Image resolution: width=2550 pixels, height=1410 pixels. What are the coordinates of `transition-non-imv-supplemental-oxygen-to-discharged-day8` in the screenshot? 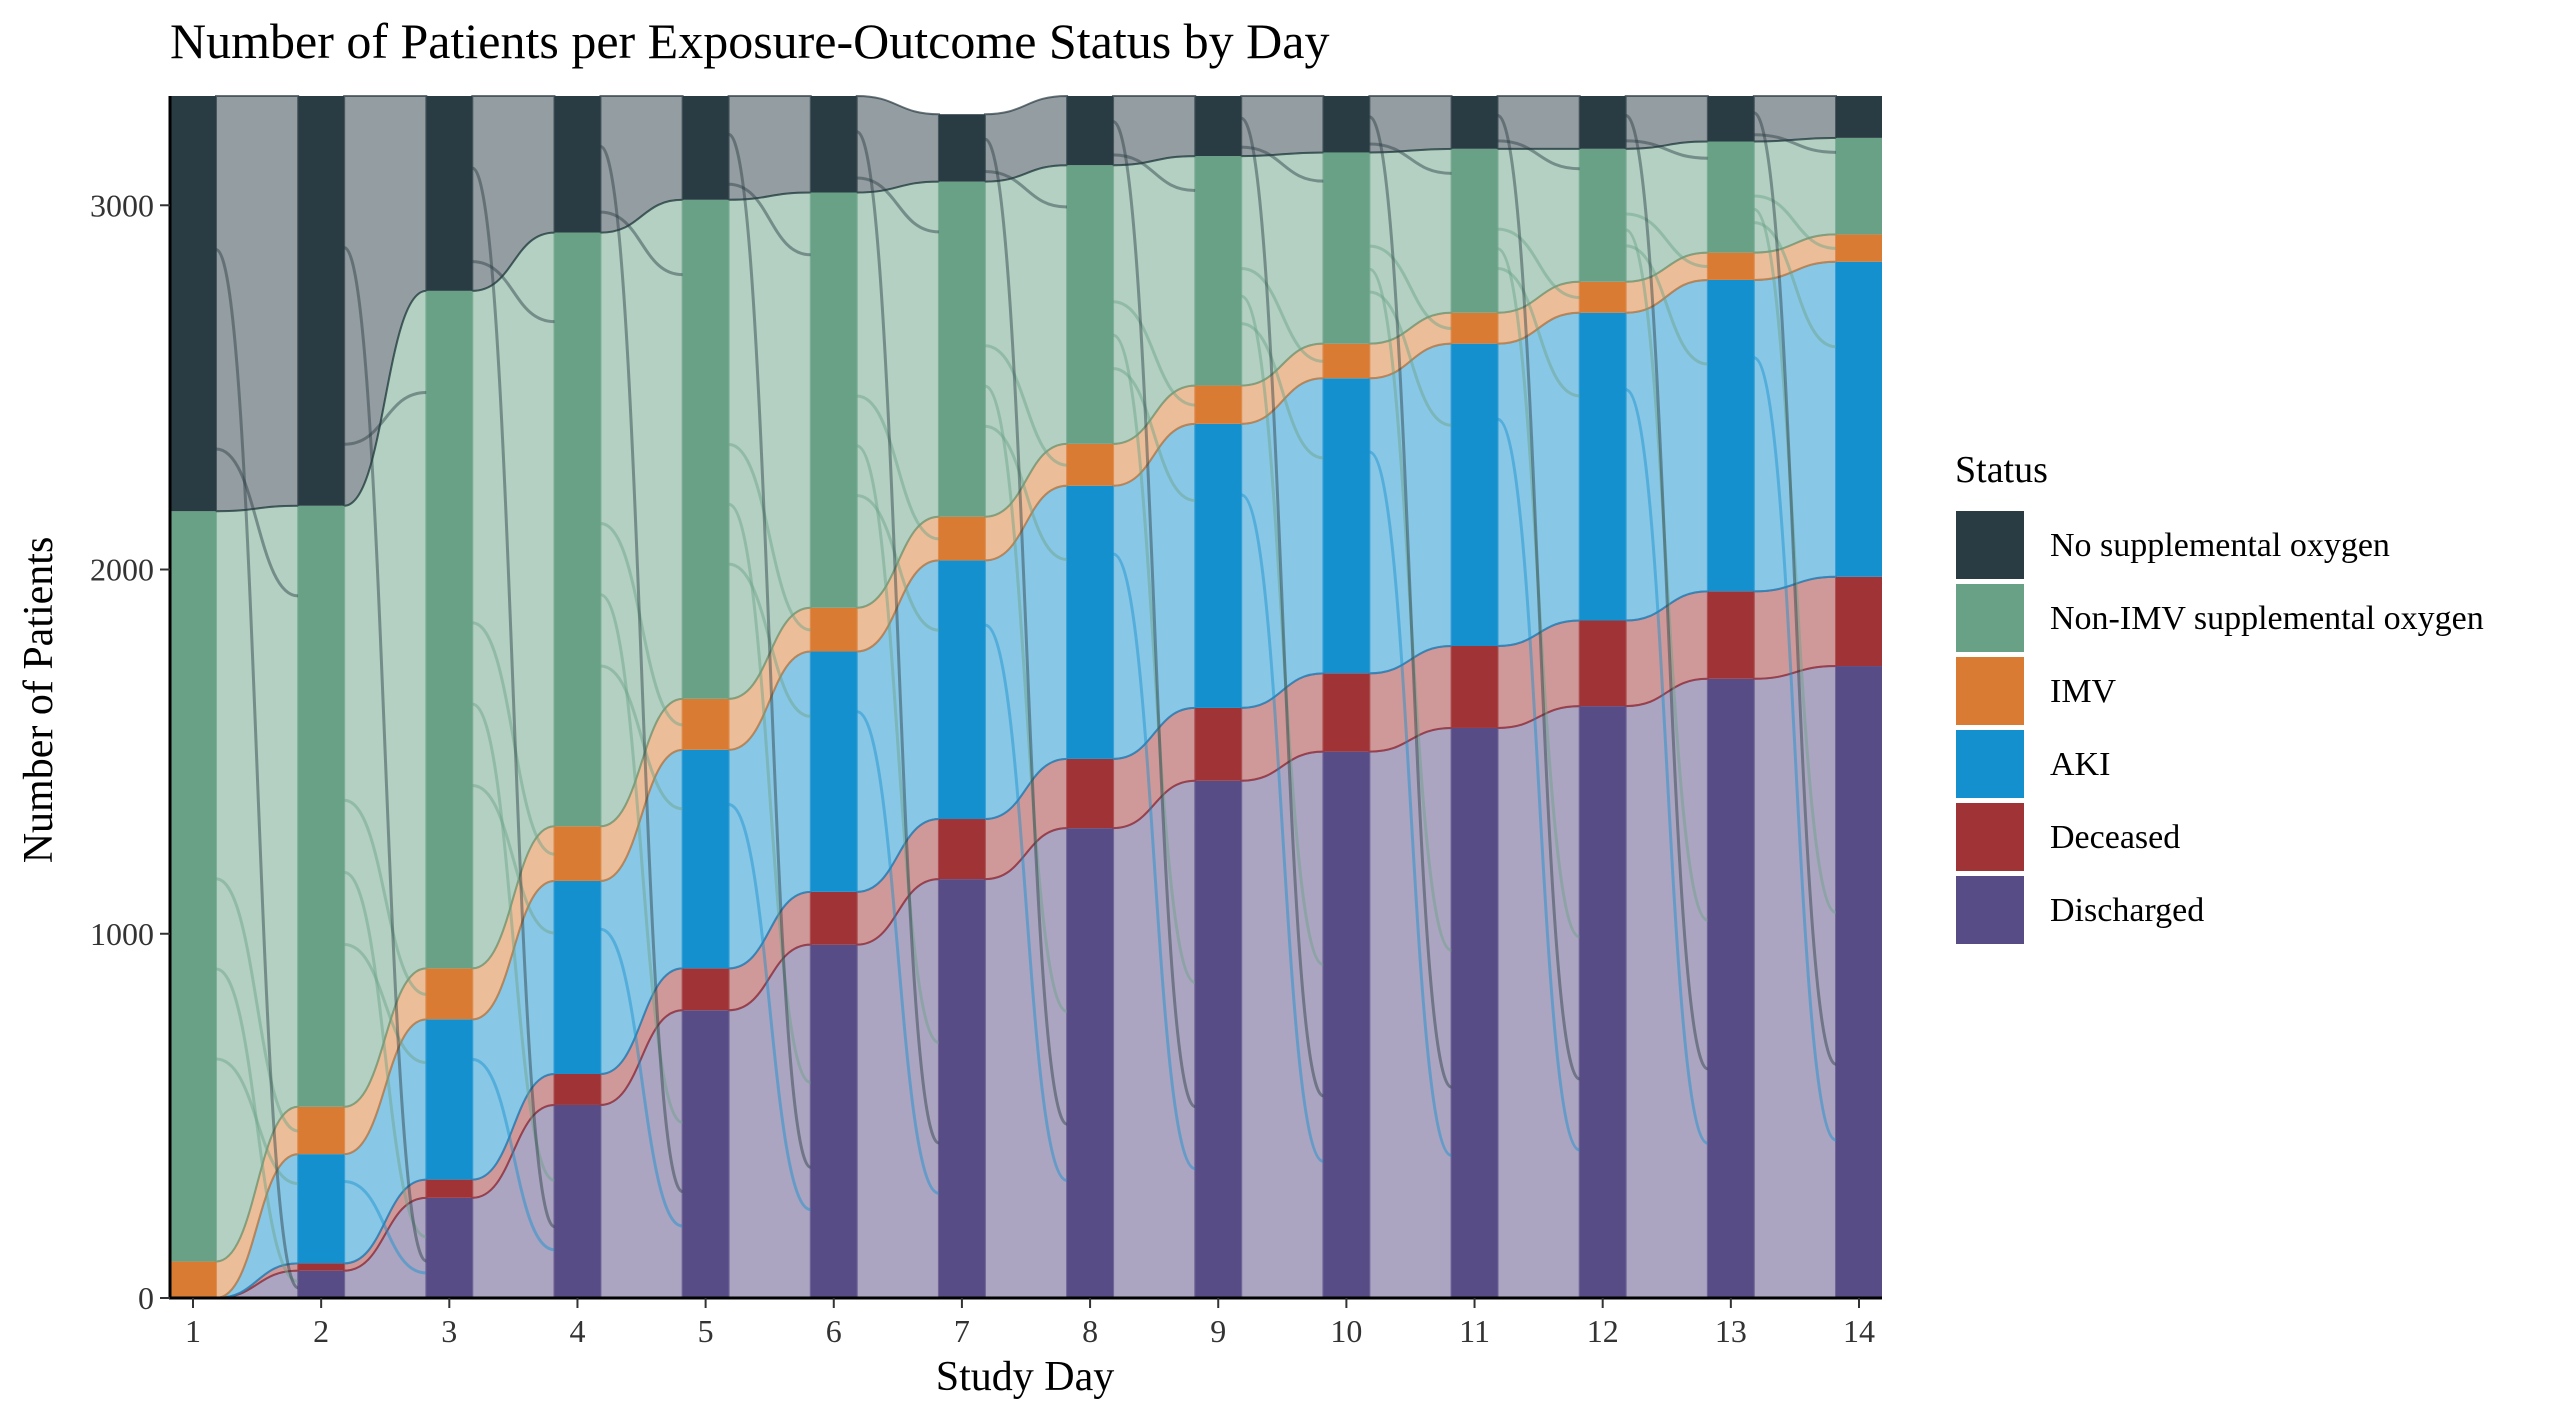 It's located at (1154, 658).